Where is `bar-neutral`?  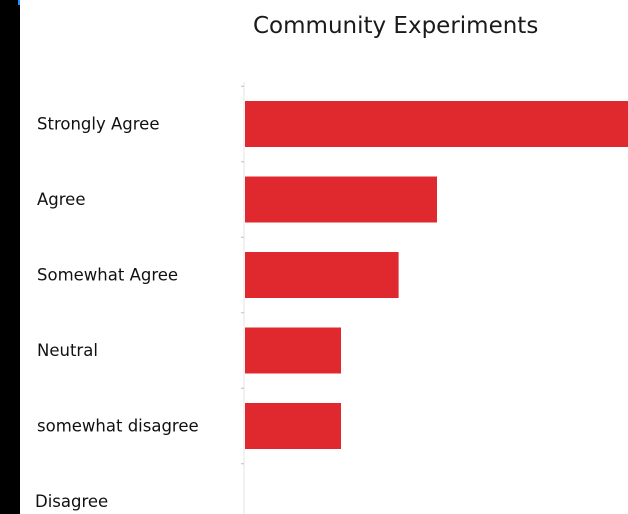
bar-neutral is located at coordinates (293, 350).